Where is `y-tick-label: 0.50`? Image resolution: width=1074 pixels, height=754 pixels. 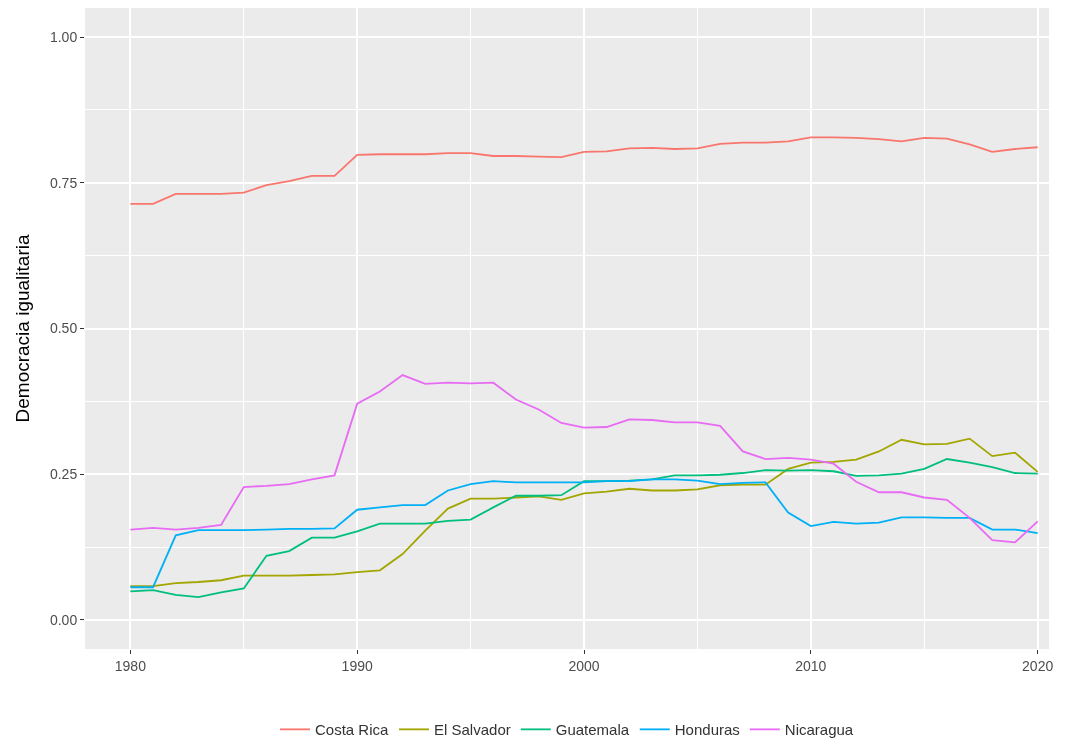
y-tick-label: 0.50 is located at coordinates (63, 328).